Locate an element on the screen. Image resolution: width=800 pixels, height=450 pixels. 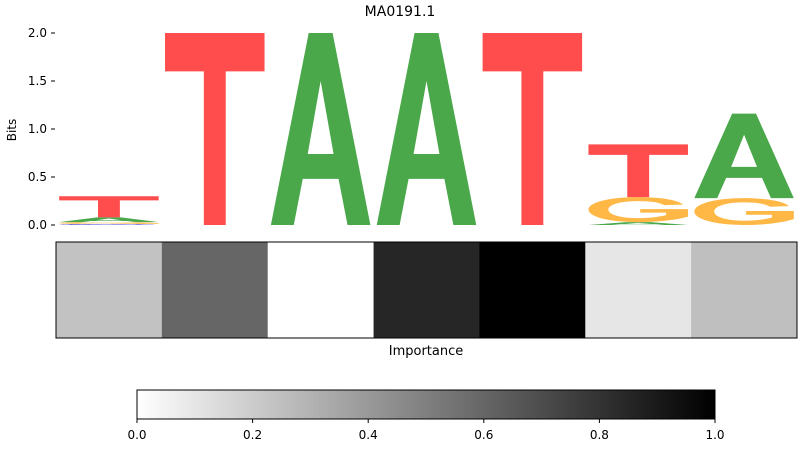
colorbar-tick-label: 0.8 is located at coordinates (599, 435).